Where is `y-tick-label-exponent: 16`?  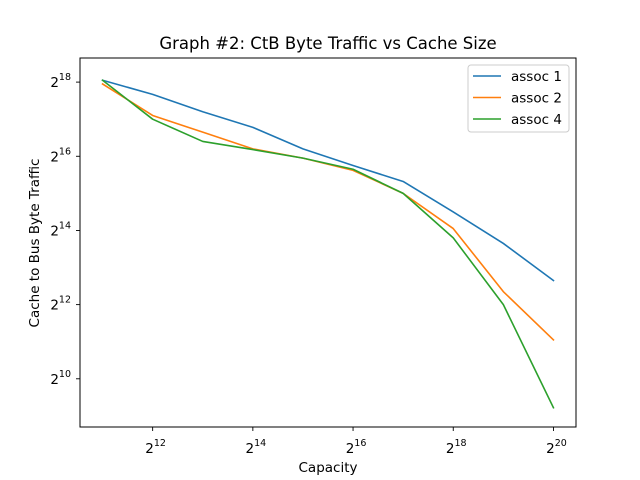
y-tick-label-exponent: 16 is located at coordinates (65, 151).